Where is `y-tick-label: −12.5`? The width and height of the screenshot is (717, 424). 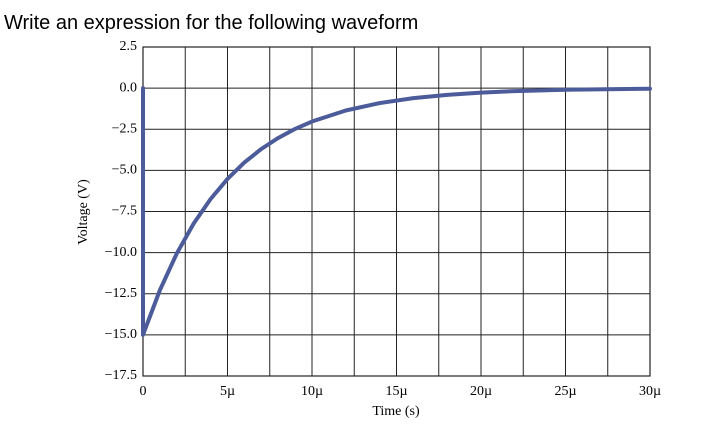 y-tick-label: −12.5 is located at coordinates (121, 293).